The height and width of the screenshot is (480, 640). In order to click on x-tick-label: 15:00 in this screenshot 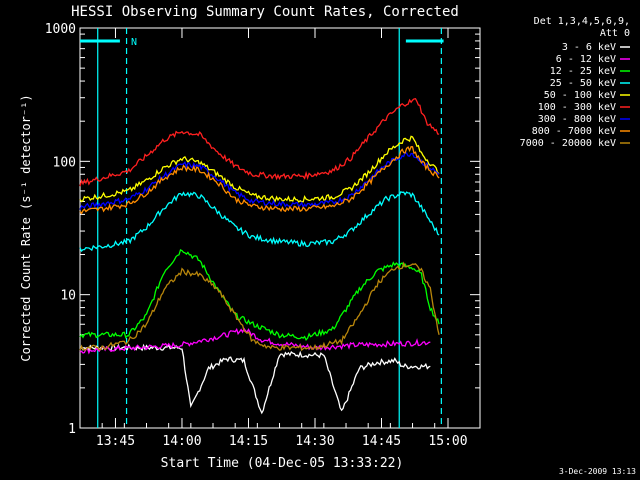, I will do `click(447, 441)`.